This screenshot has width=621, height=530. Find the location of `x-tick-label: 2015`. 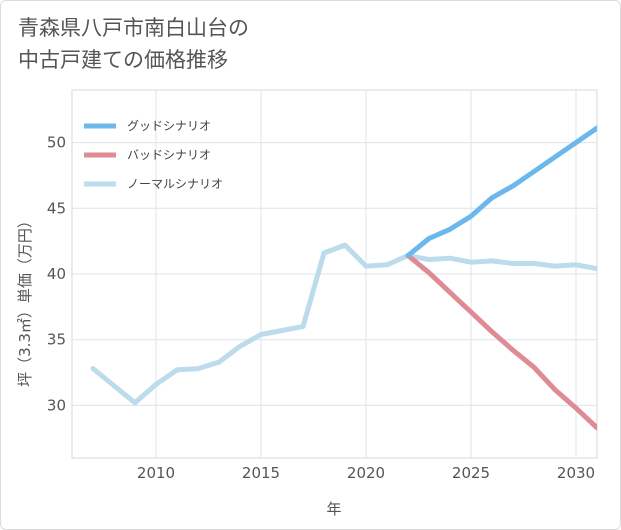

x-tick-label: 2015 is located at coordinates (261, 473).